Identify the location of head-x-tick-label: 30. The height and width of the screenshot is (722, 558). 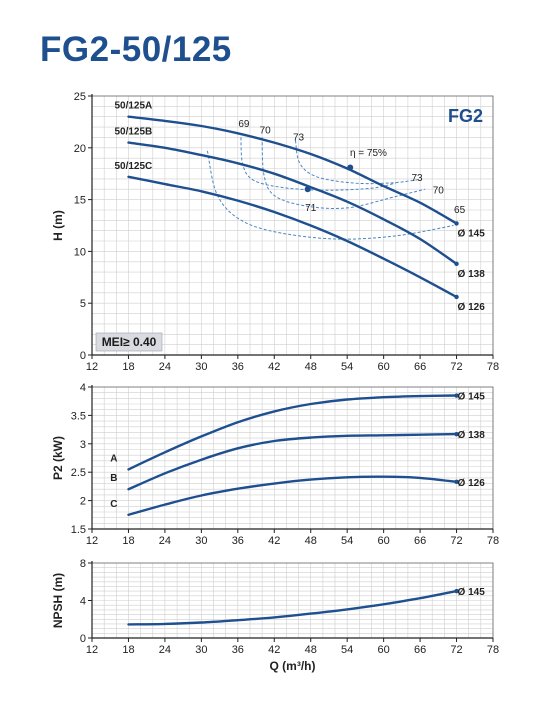
(201, 367).